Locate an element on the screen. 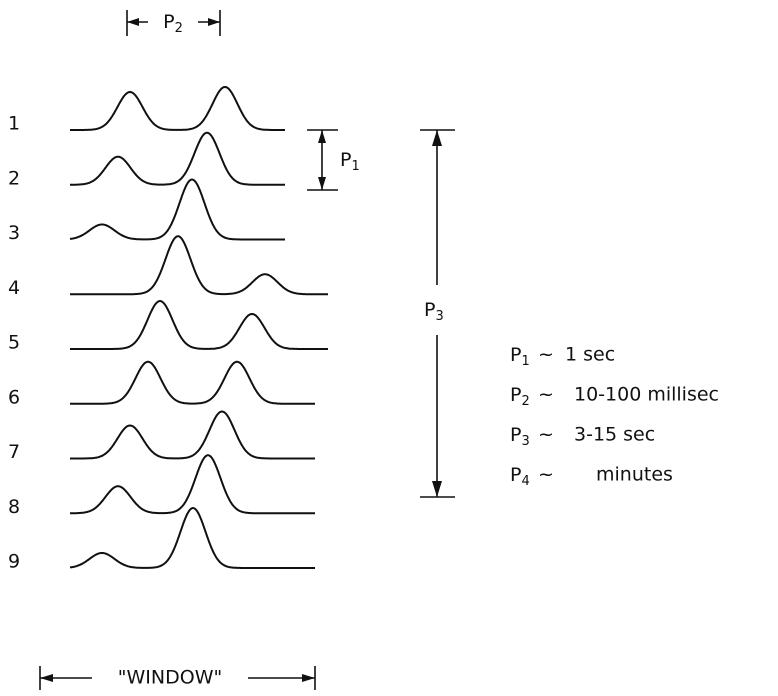 Image resolution: width=778 pixels, height=696 pixels. legend-value: 3-15 sec is located at coordinates (614, 435).